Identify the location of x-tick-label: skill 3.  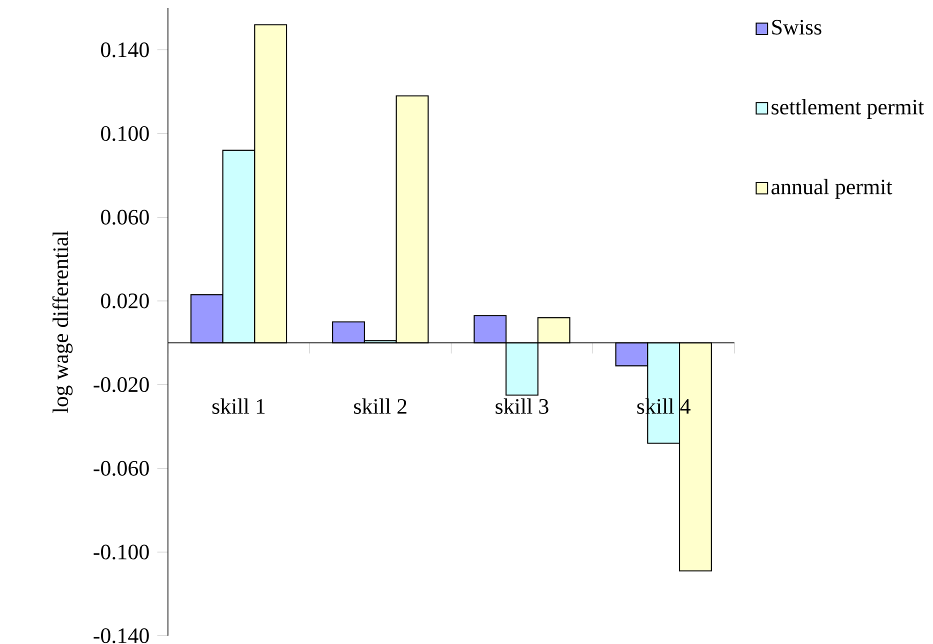
(522, 406).